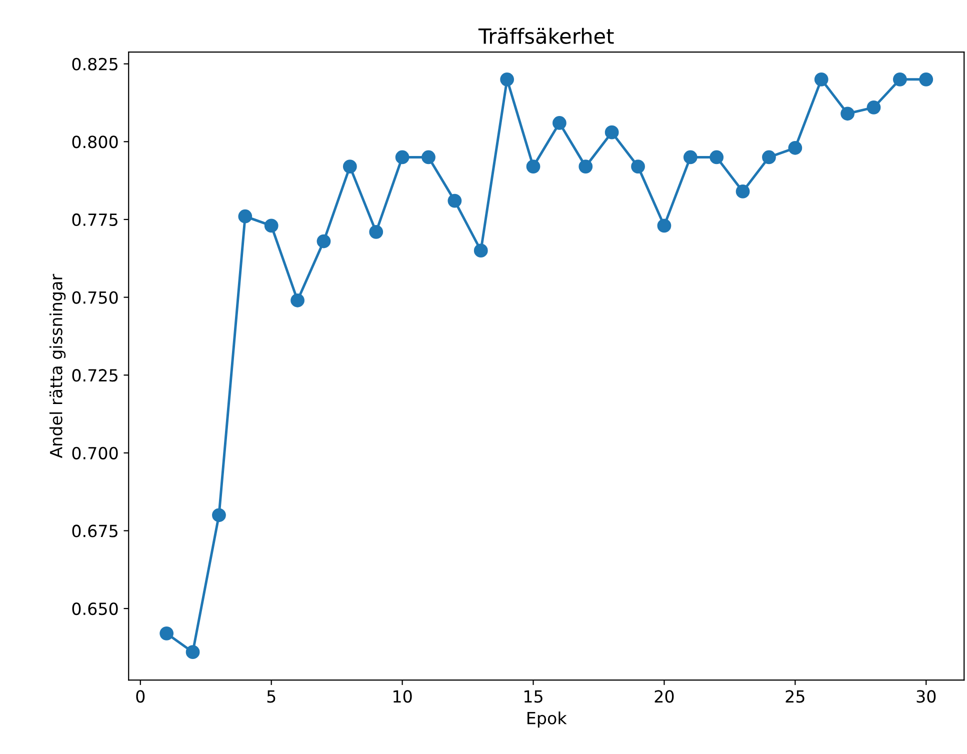 The image size is (967, 754). I want to click on chart-title: Träffsäkerhet, so click(546, 36).